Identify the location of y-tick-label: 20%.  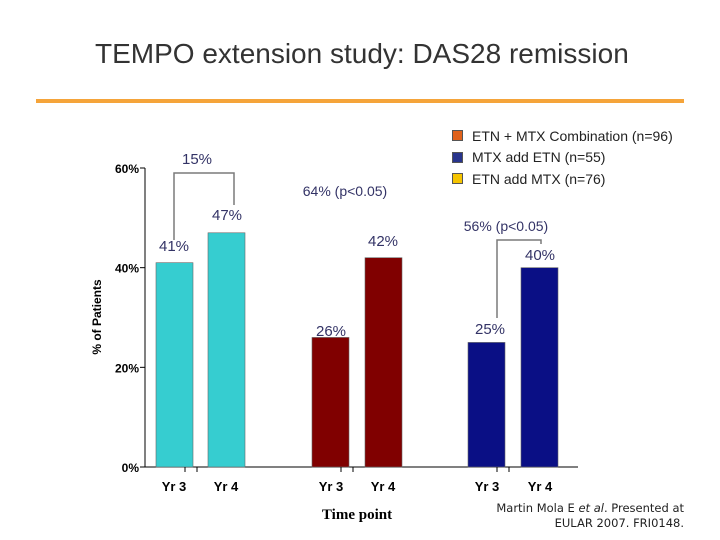
(127, 368).